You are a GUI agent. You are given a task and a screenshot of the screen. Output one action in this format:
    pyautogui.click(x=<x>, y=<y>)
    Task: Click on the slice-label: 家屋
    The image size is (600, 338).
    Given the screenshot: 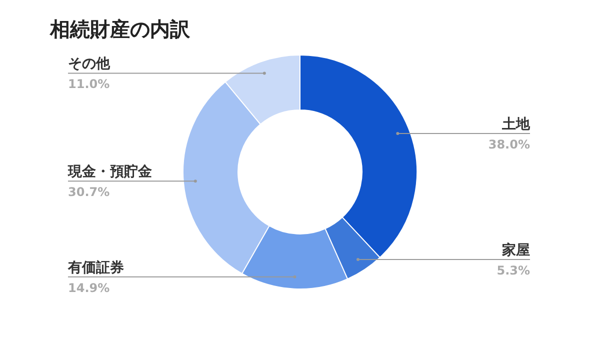 What is the action you would take?
    pyautogui.click(x=515, y=250)
    